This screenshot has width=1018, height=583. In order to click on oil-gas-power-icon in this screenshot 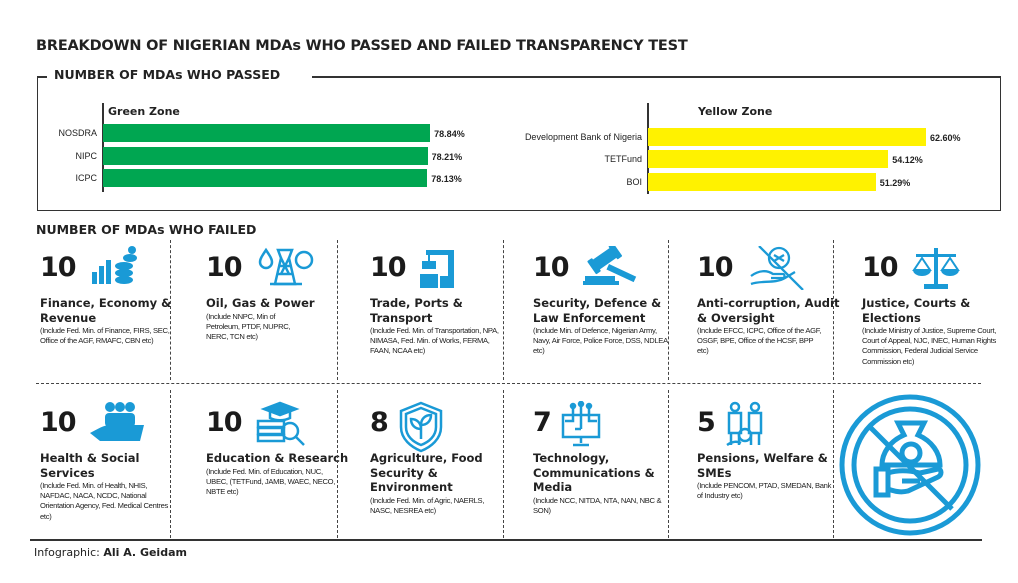, I will do `click(286, 269)`.